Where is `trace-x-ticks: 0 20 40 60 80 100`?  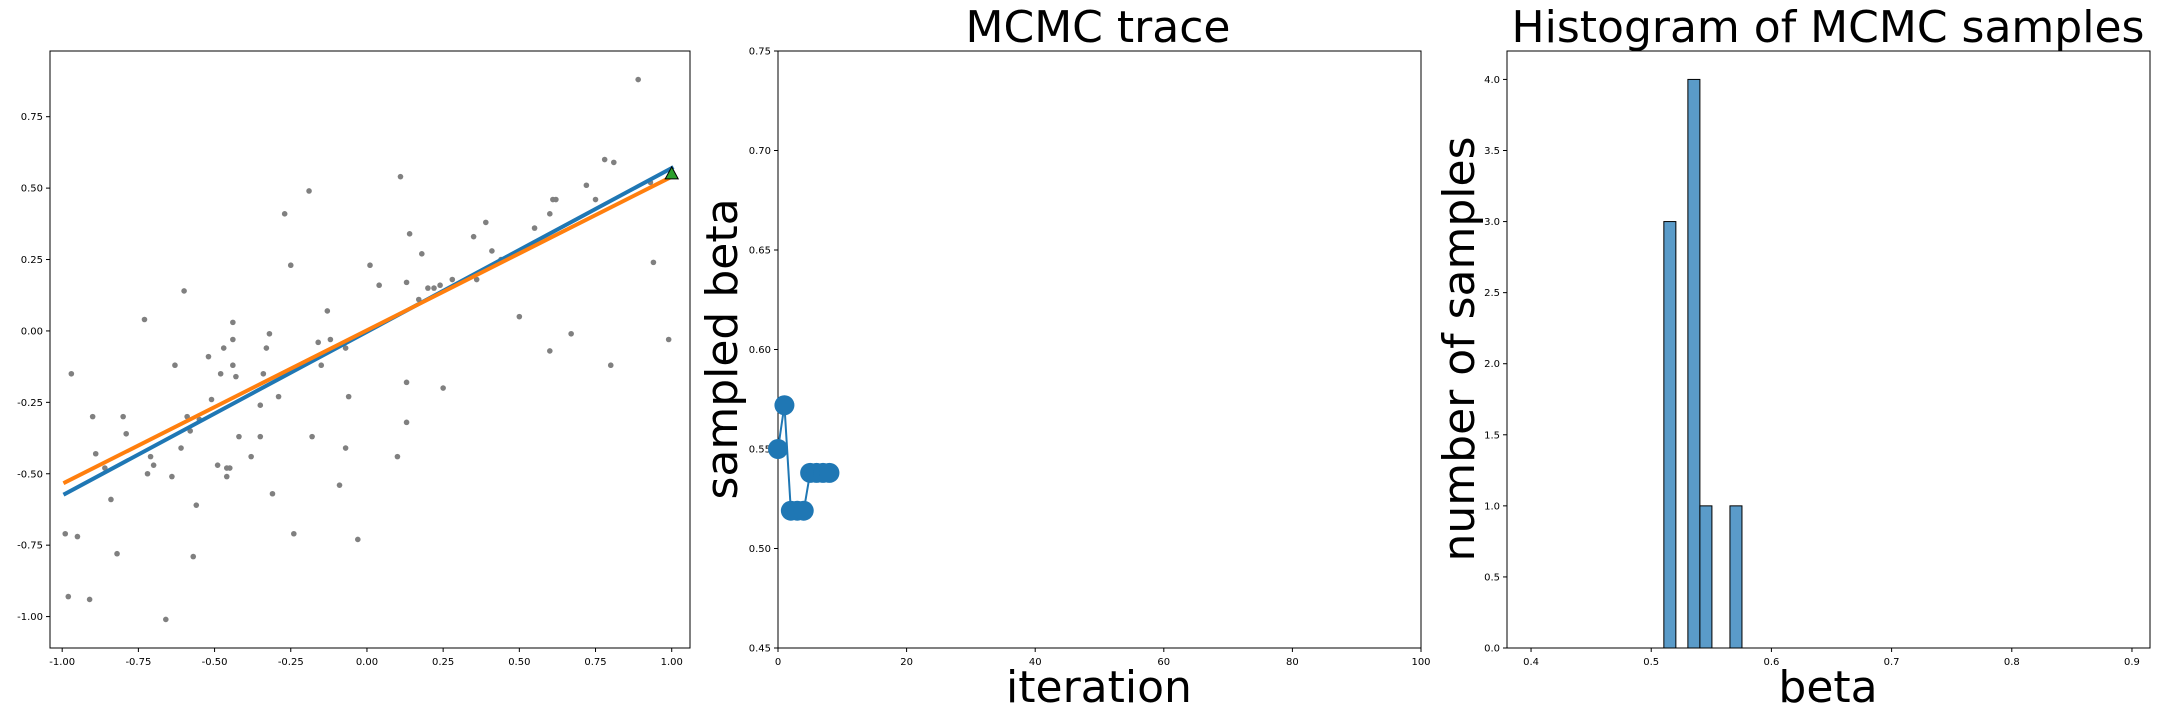 trace-x-ticks: 0 20 40 60 80 100 is located at coordinates (1103, 658).